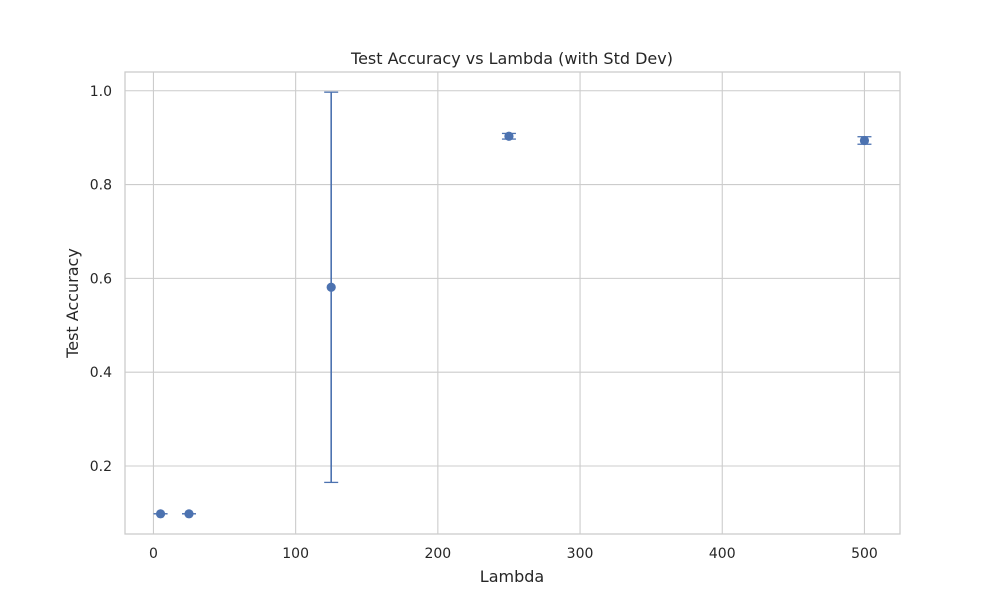 The width and height of the screenshot is (1000, 600). Describe the element at coordinates (511, 58) in the screenshot. I see `chart-title: Test Accuracy vs Lambda (with Std Dev)` at that location.